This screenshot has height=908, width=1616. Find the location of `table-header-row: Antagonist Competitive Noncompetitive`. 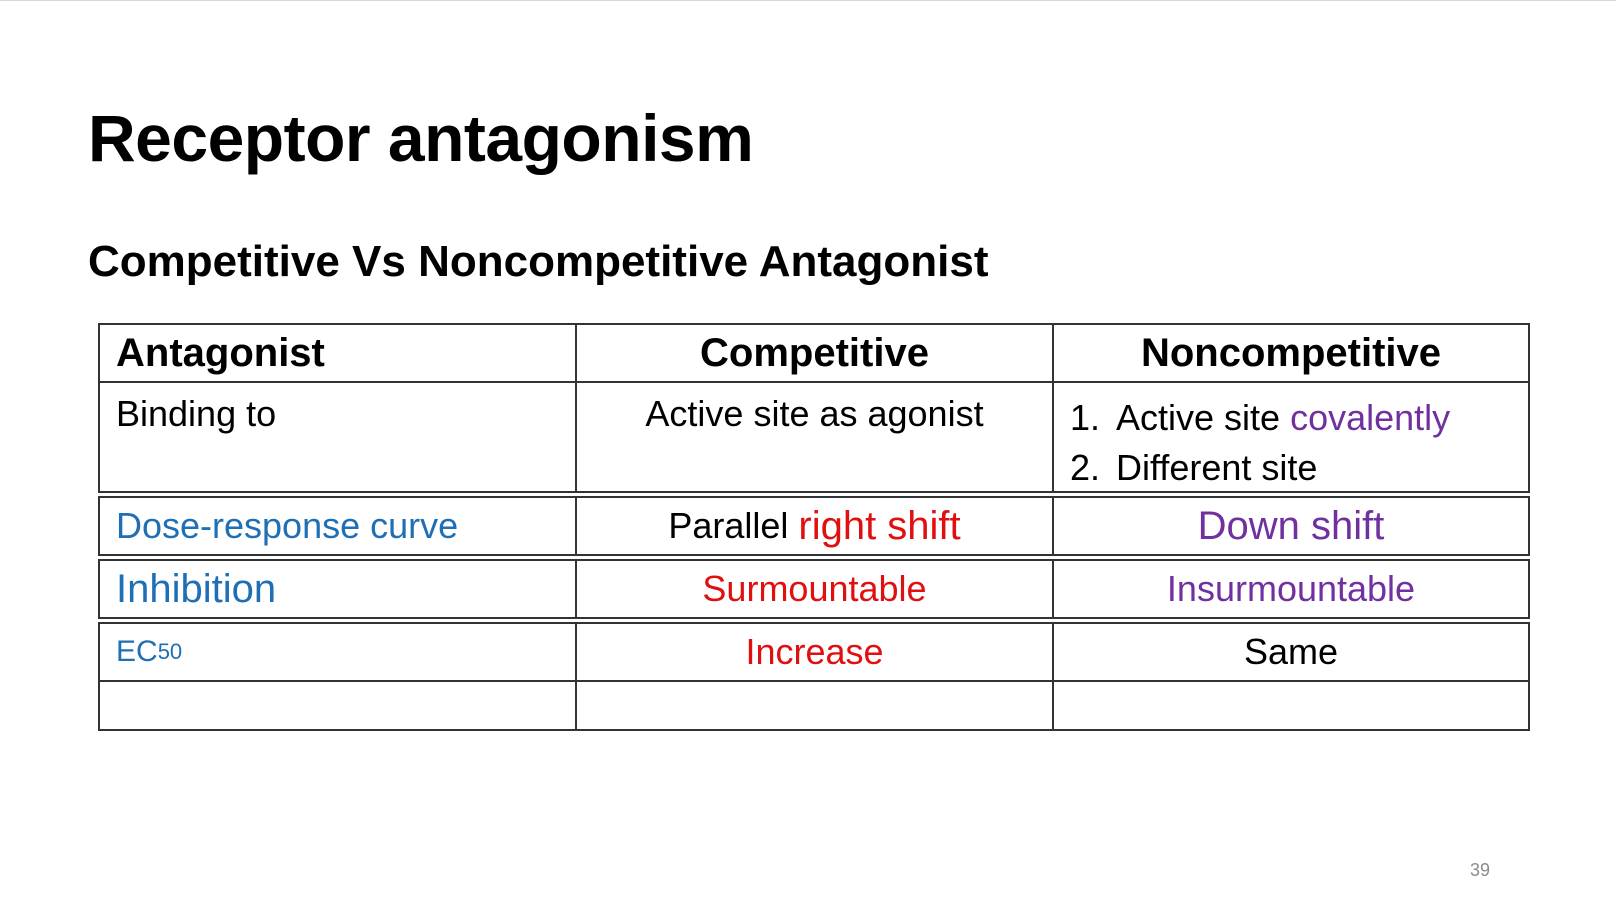

table-header-row: Antagonist Competitive Noncompetitive is located at coordinates (814, 353).